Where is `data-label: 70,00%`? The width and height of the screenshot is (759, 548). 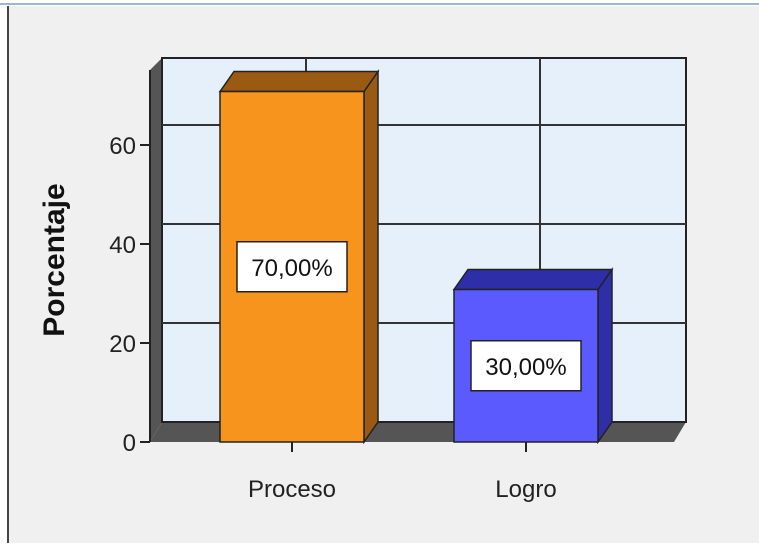
data-label: 70,00% is located at coordinates (291, 268).